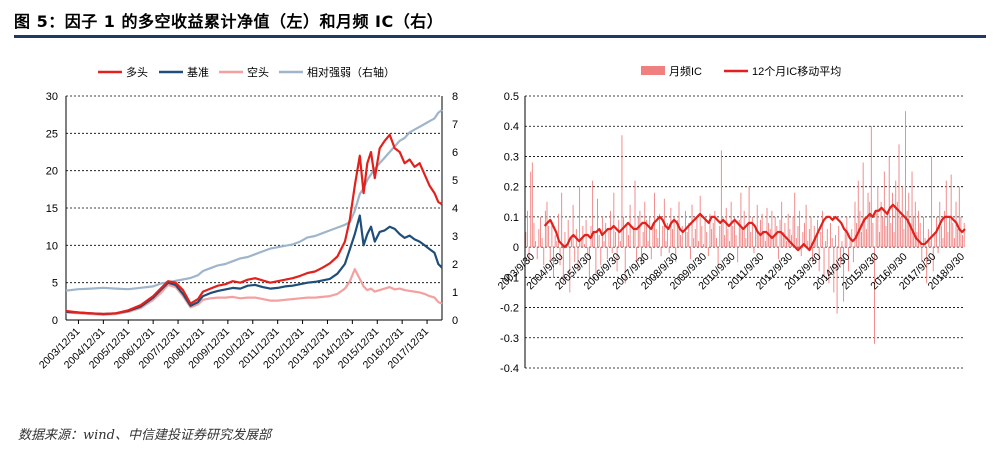 Image resolution: width=999 pixels, height=450 pixels. Describe the element at coordinates (511, 188) in the screenshot. I see `ic-y-tick-label: 0.2` at that location.